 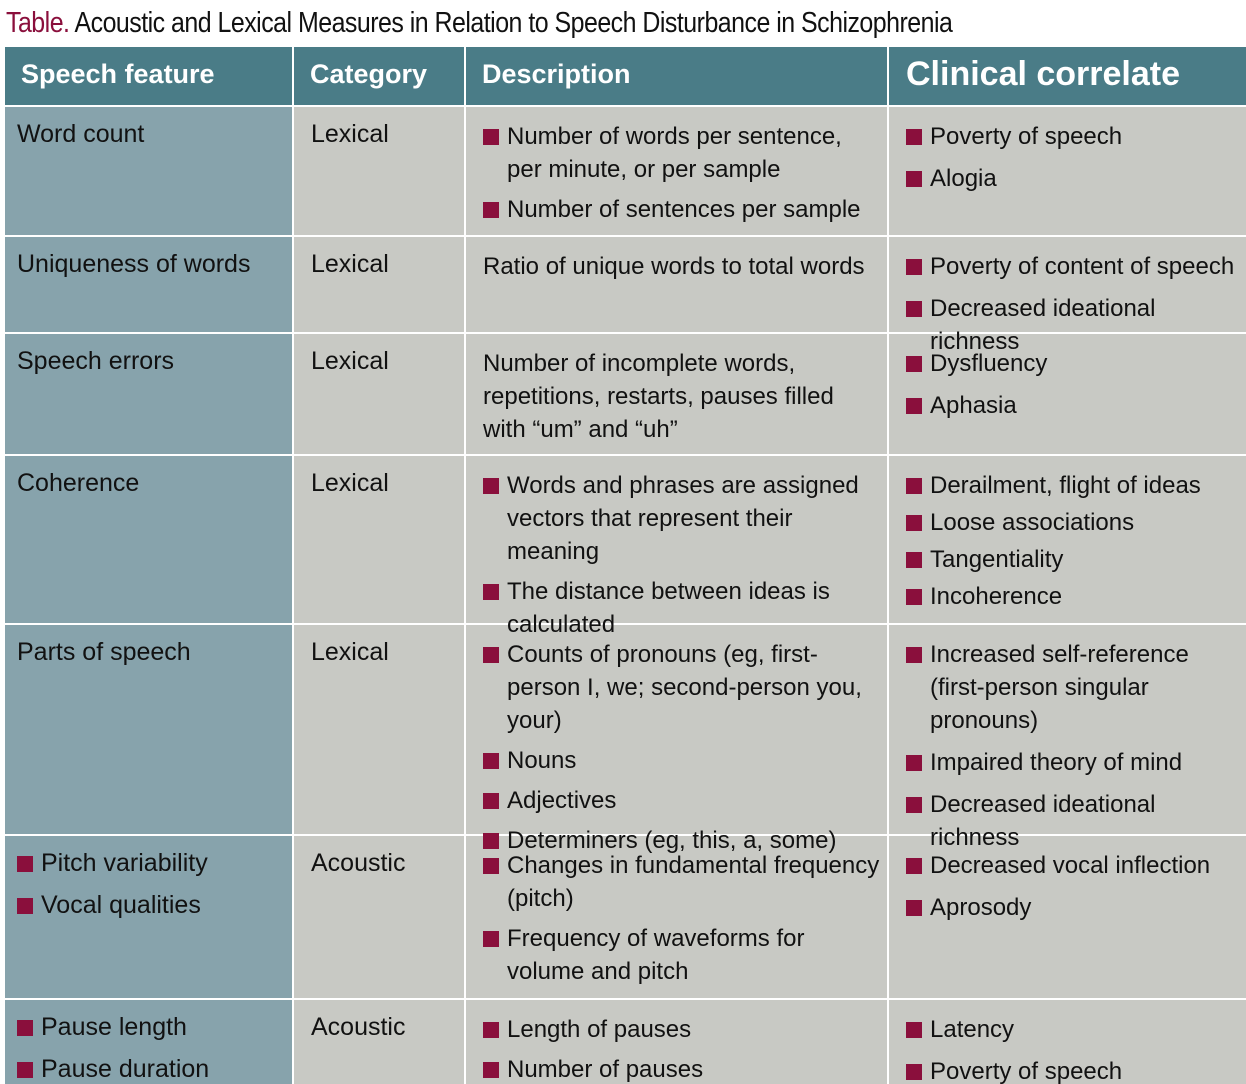 I want to click on bullet-item: Tangentiality, so click(x=1075, y=559).